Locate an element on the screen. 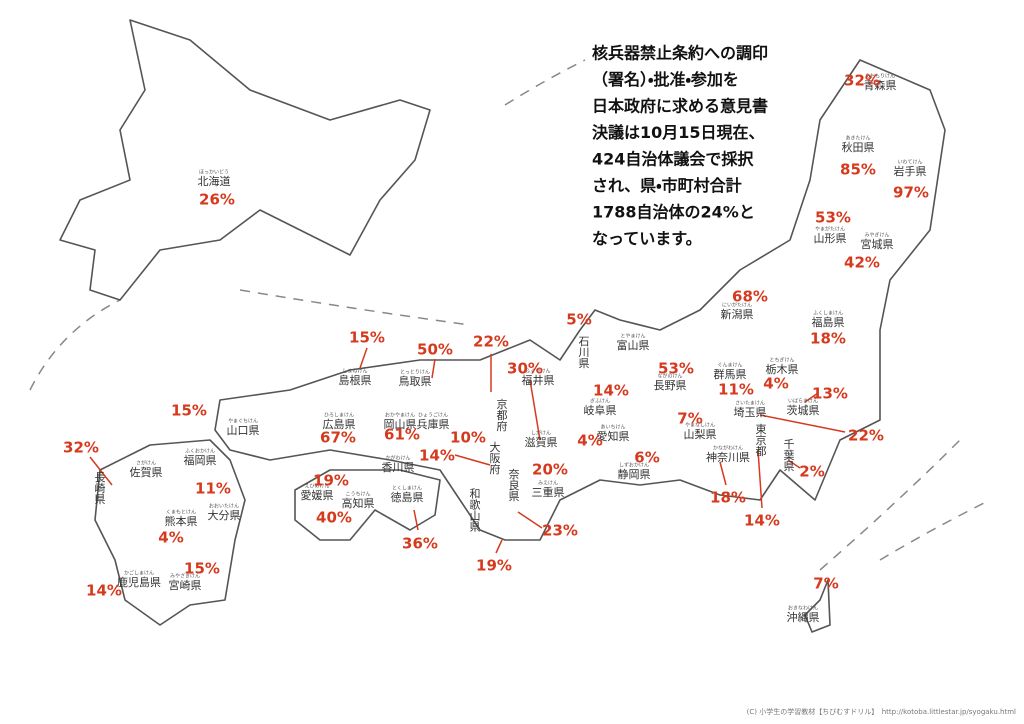  prefecture-name: 茨城県 is located at coordinates (803, 410).